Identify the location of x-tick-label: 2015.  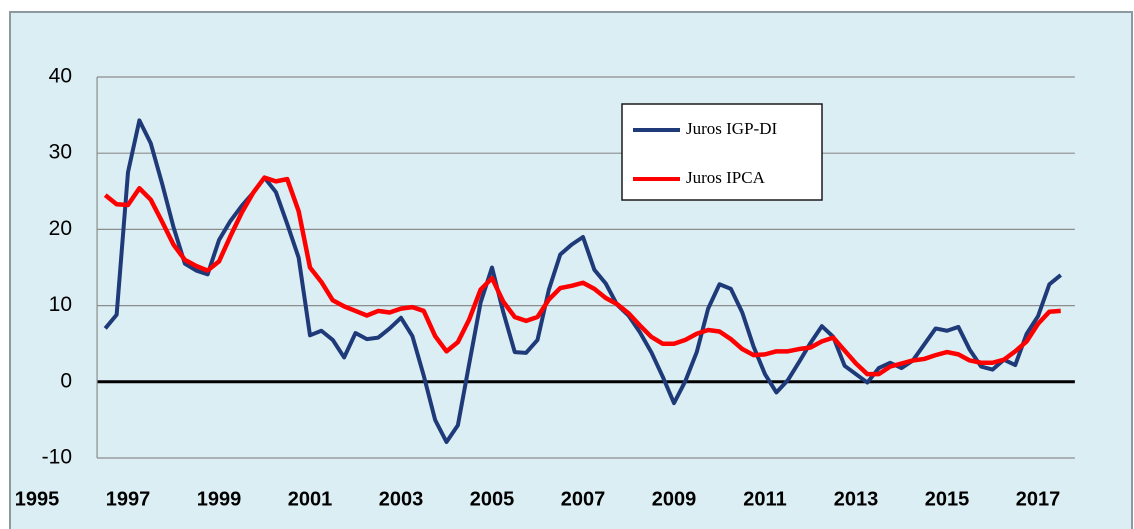
(947, 499).